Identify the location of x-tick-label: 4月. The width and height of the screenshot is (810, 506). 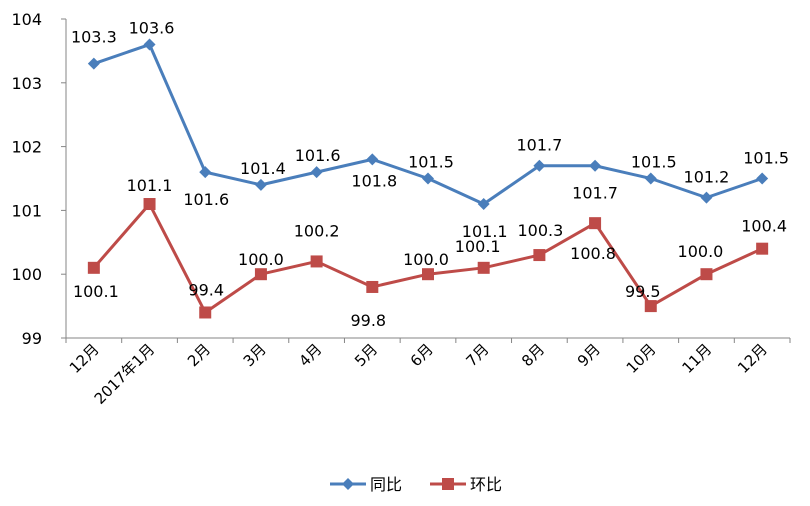
(310, 355).